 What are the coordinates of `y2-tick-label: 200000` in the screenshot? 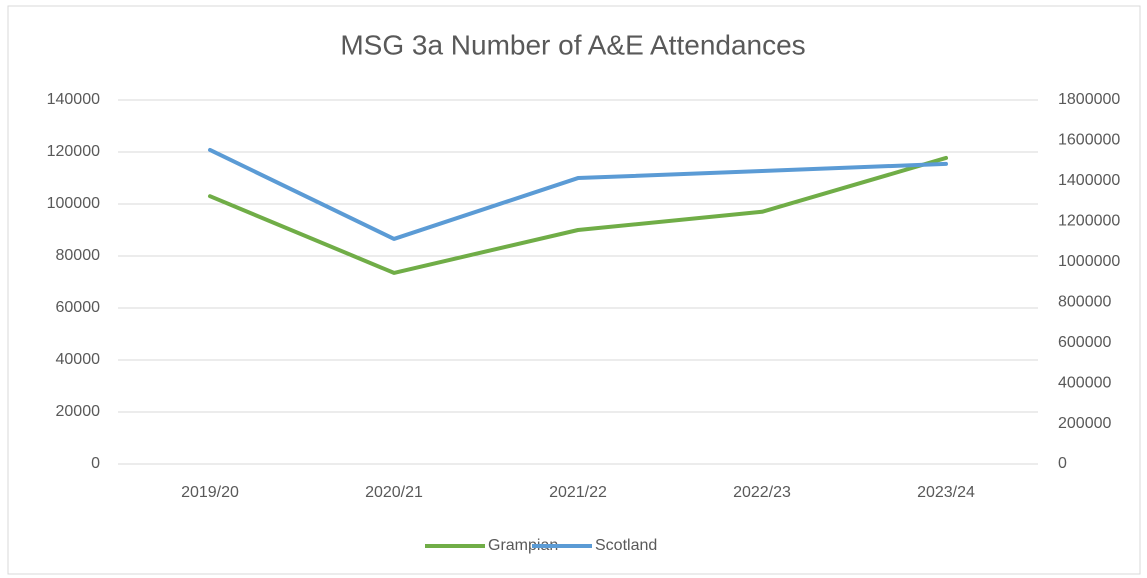 It's located at (1084, 423).